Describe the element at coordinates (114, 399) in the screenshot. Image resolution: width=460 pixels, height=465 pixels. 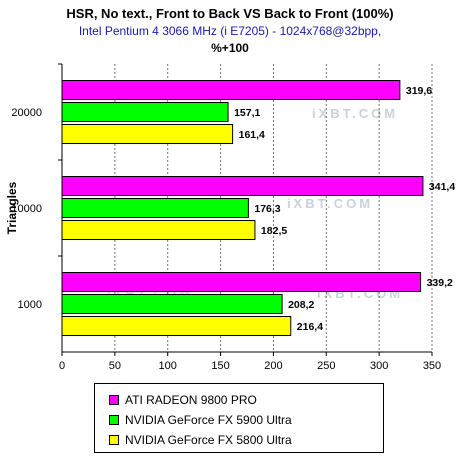
I see `legend-swatch-ati` at that location.